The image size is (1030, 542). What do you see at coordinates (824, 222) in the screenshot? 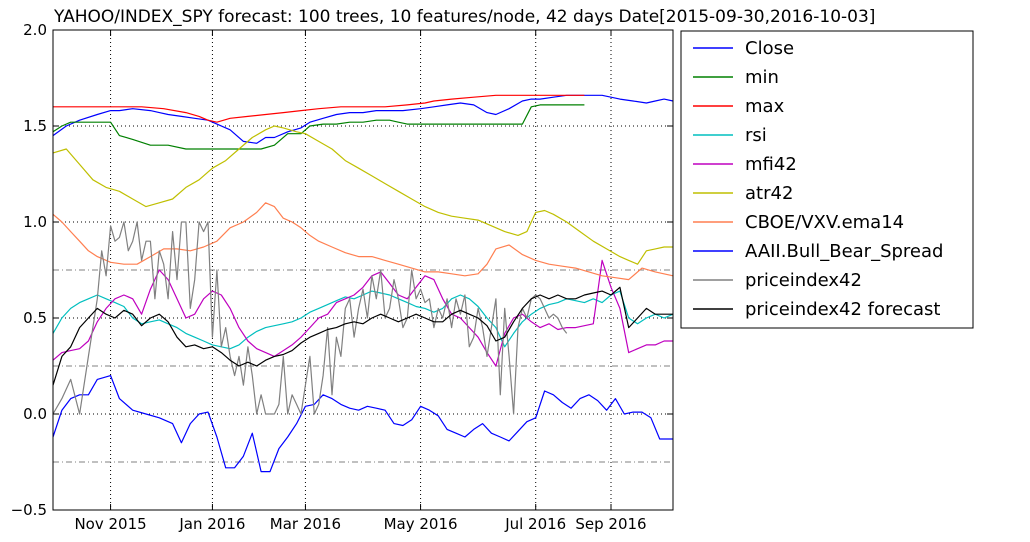
I see `legend-label: CBOE/VXV.ema14` at bounding box center [824, 222].